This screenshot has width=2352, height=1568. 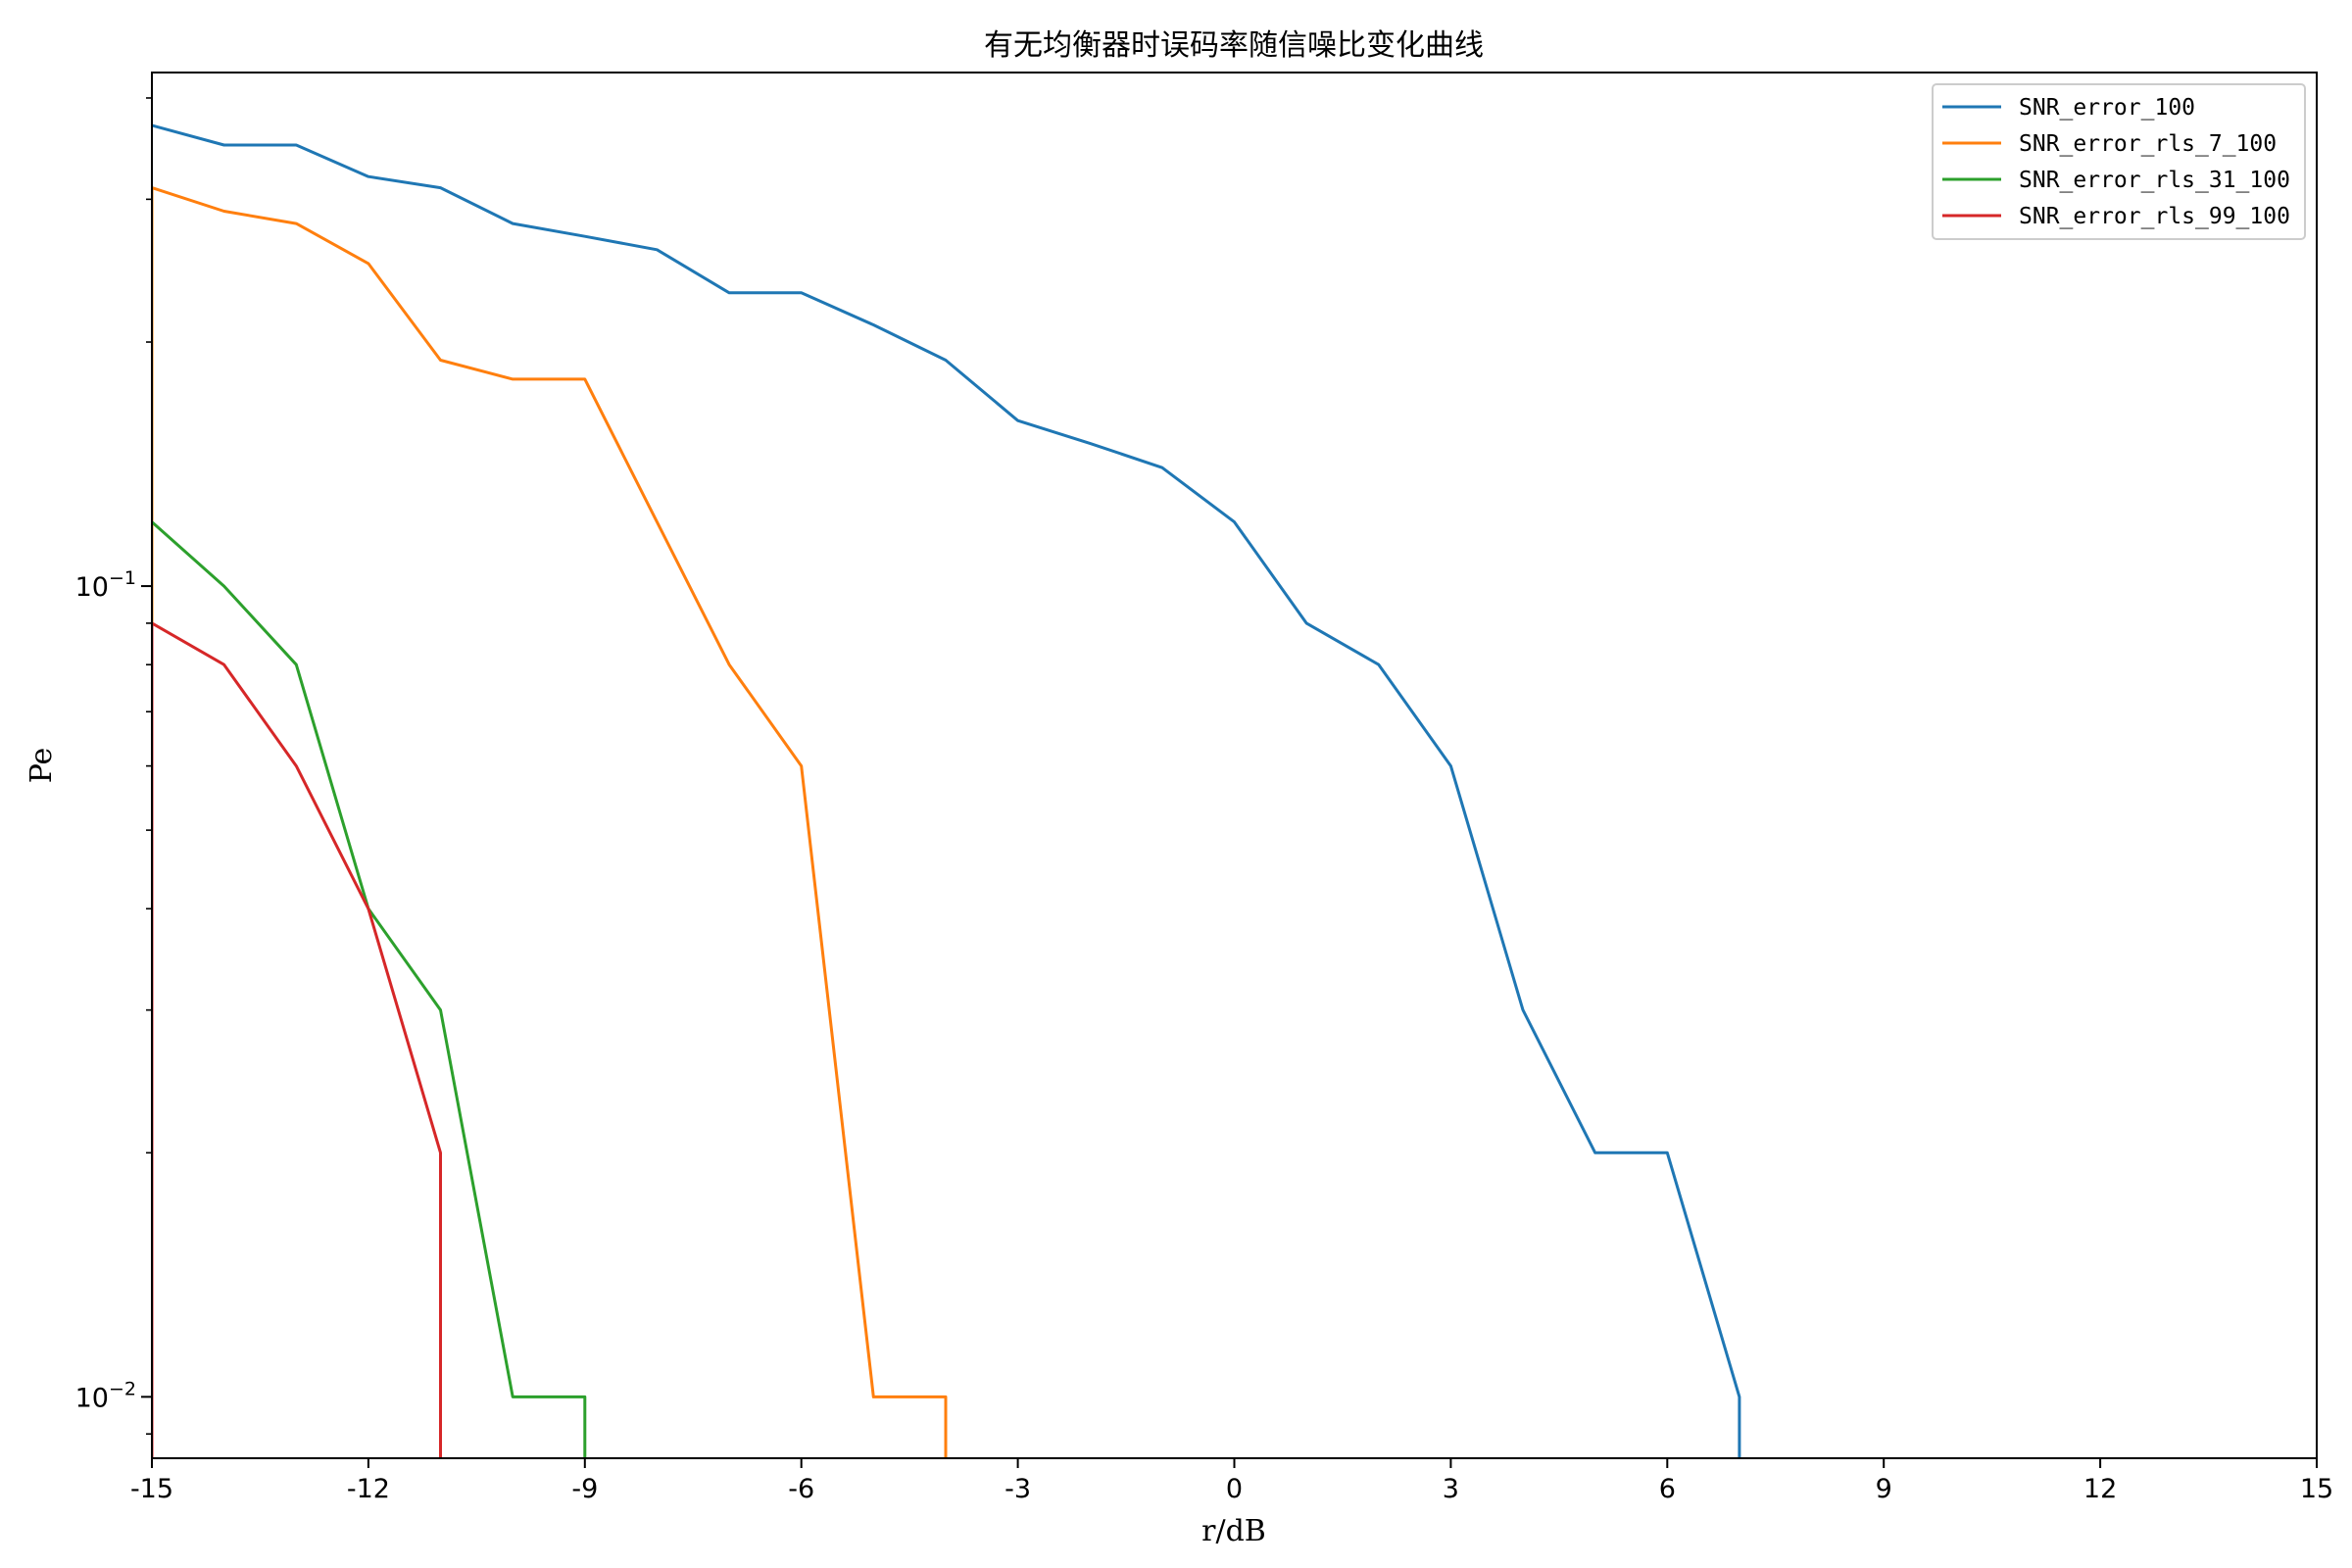 I want to click on x-tick-label: -3, so click(x=1017, y=1489).